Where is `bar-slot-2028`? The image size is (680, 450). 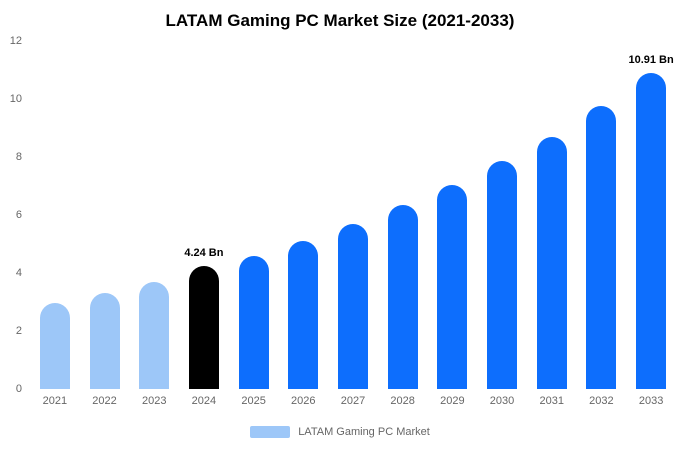
bar-slot-2028 is located at coordinates (403, 215).